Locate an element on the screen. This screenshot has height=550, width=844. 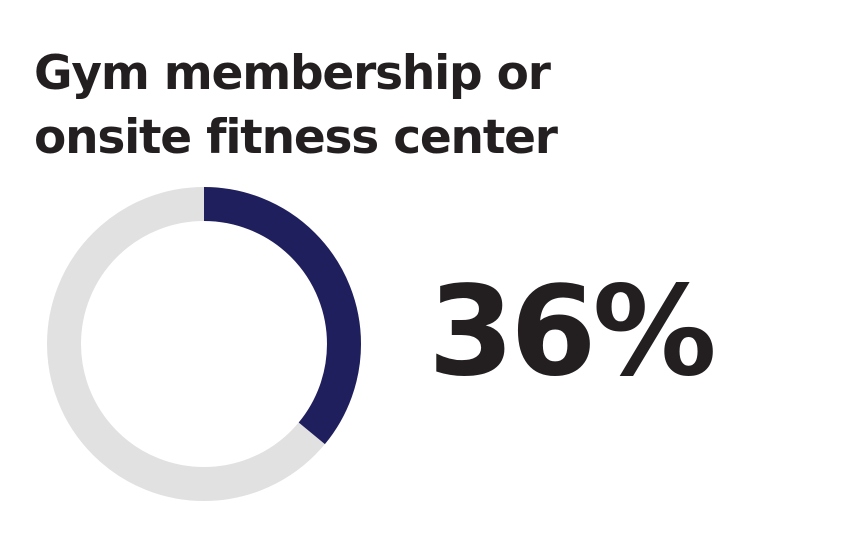
percentage-value: 36% is located at coordinates (572, 332).